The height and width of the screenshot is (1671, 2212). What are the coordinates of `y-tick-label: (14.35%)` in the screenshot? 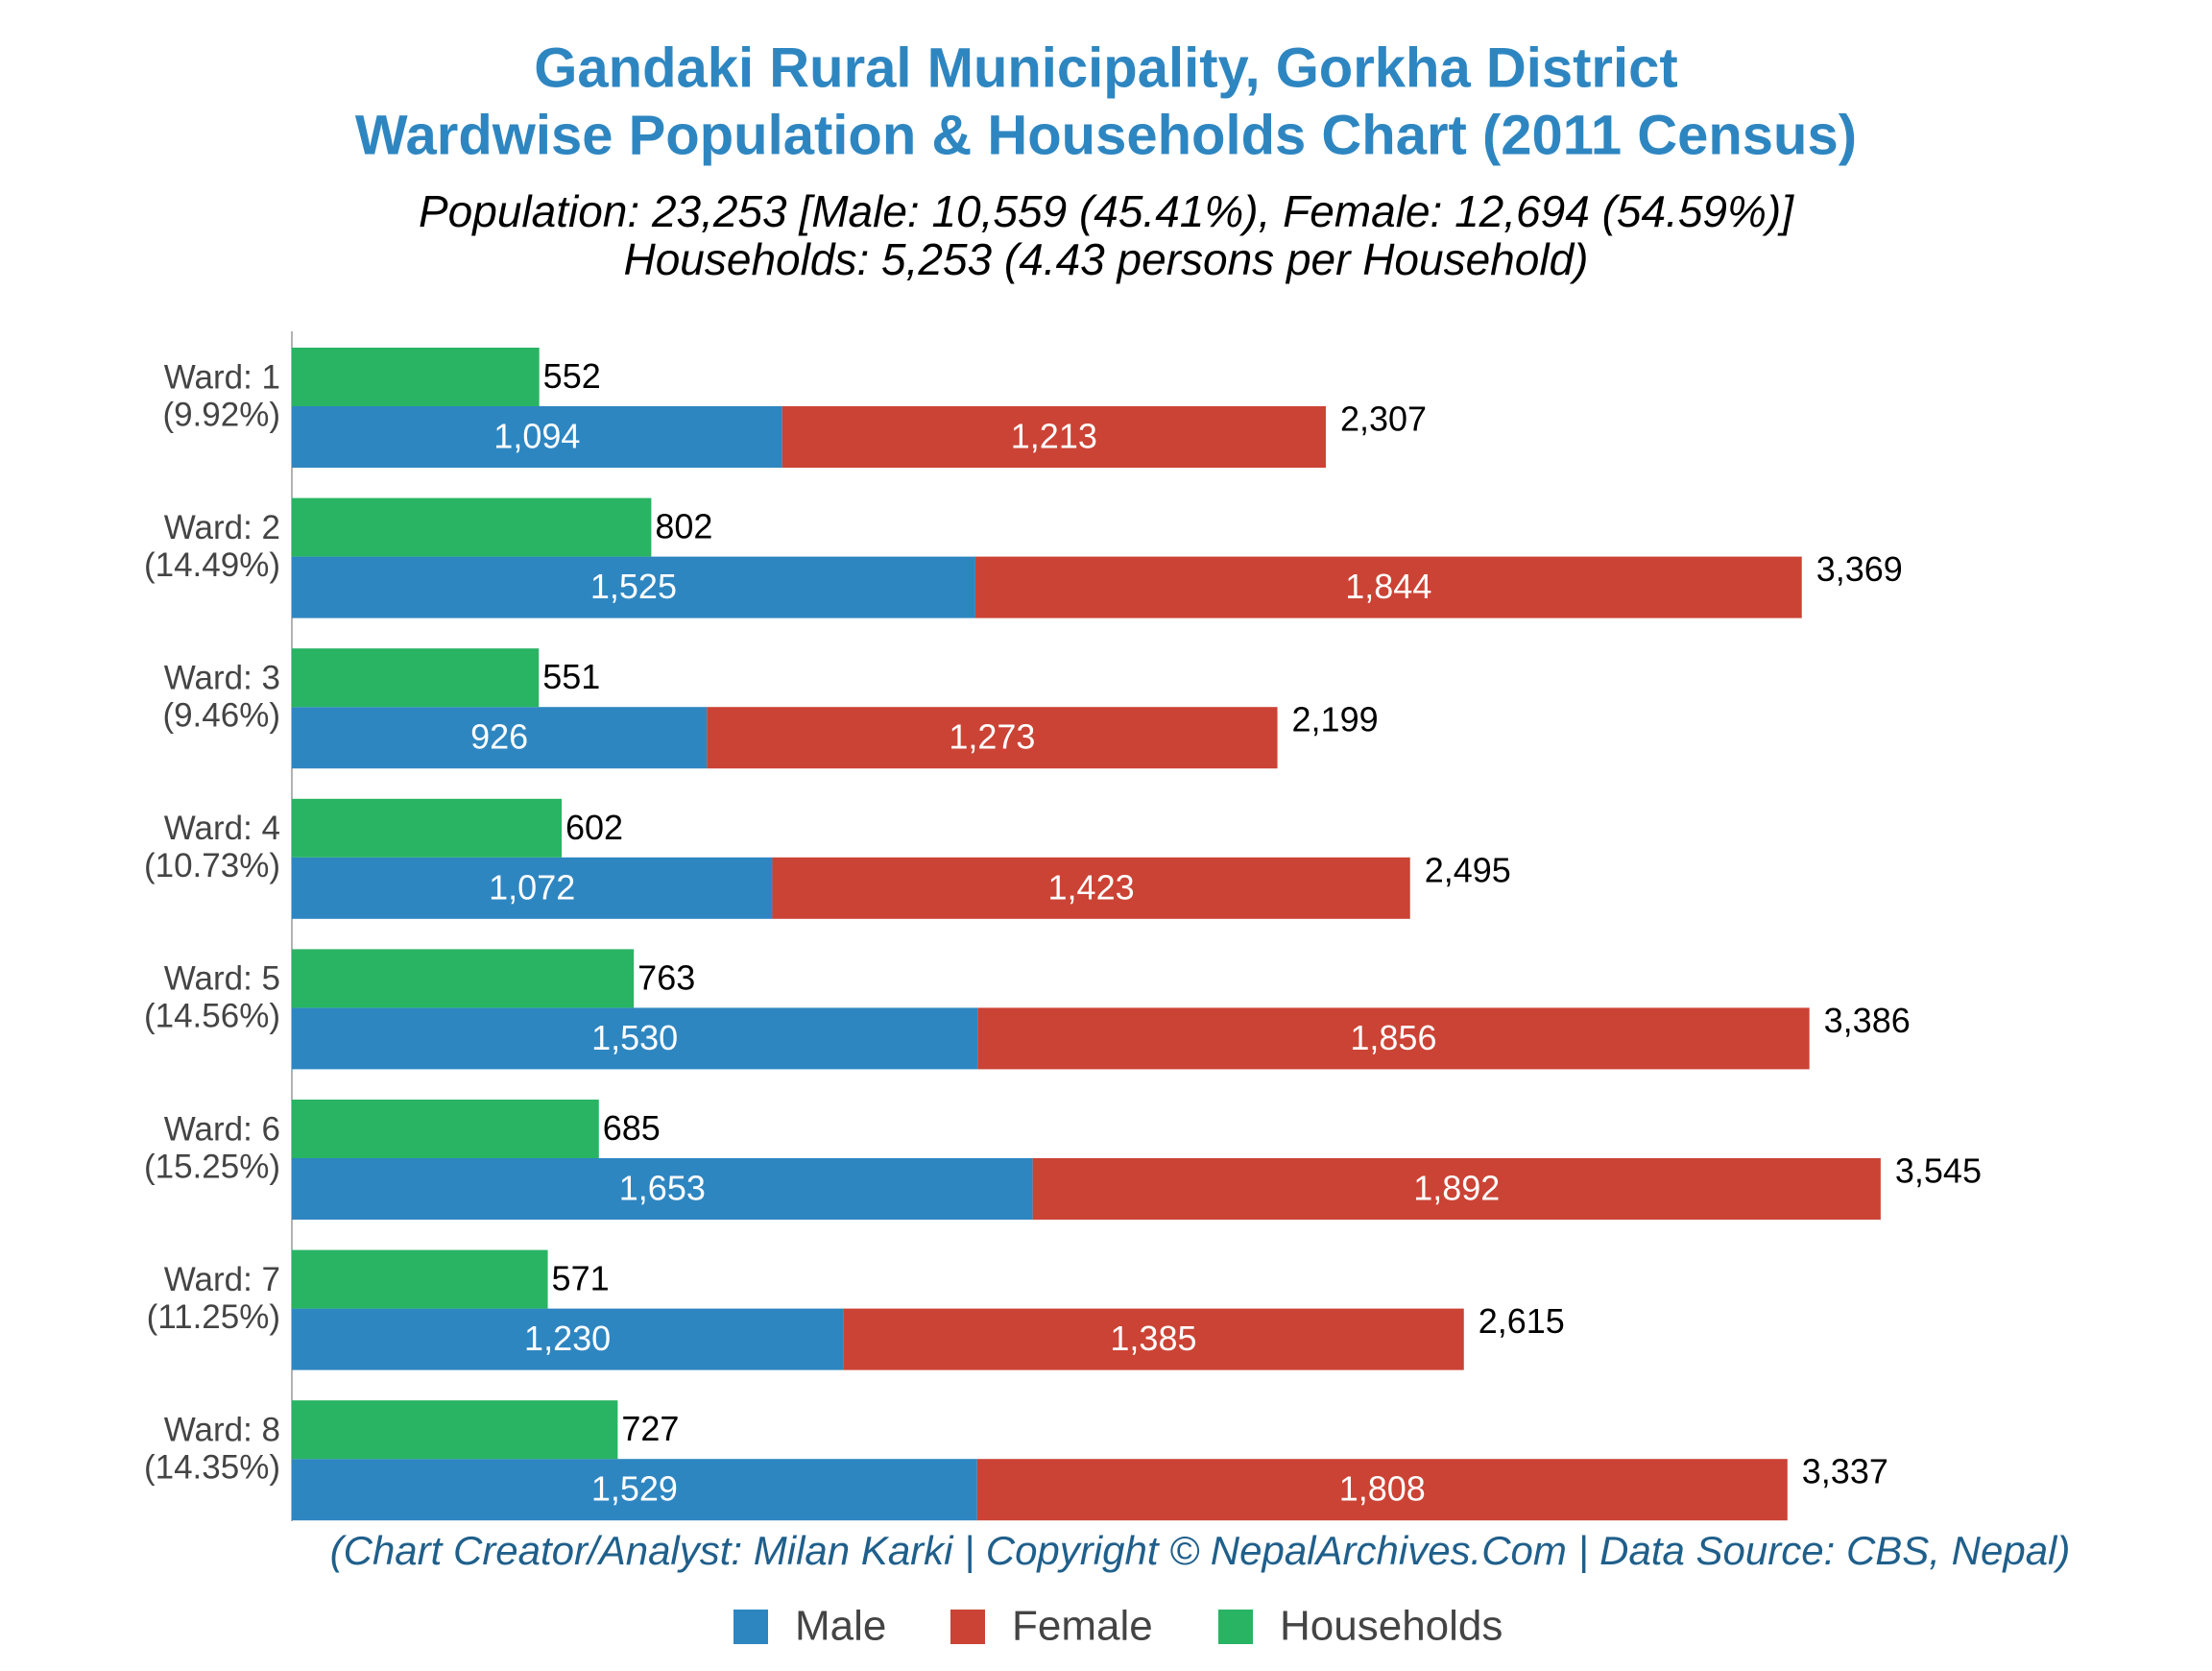 It's located at (212, 1467).